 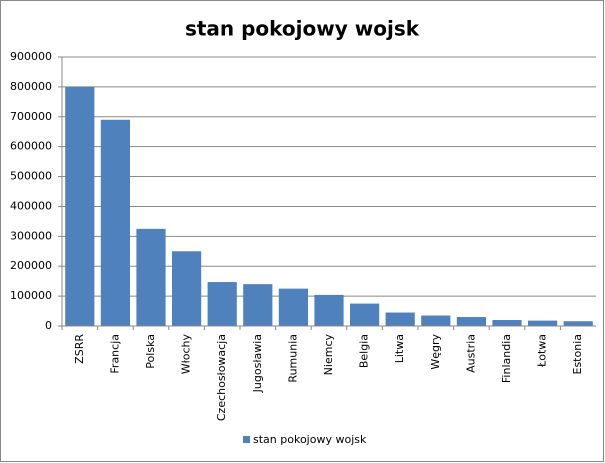 I want to click on y-tick-label: 500000, so click(x=31, y=176).